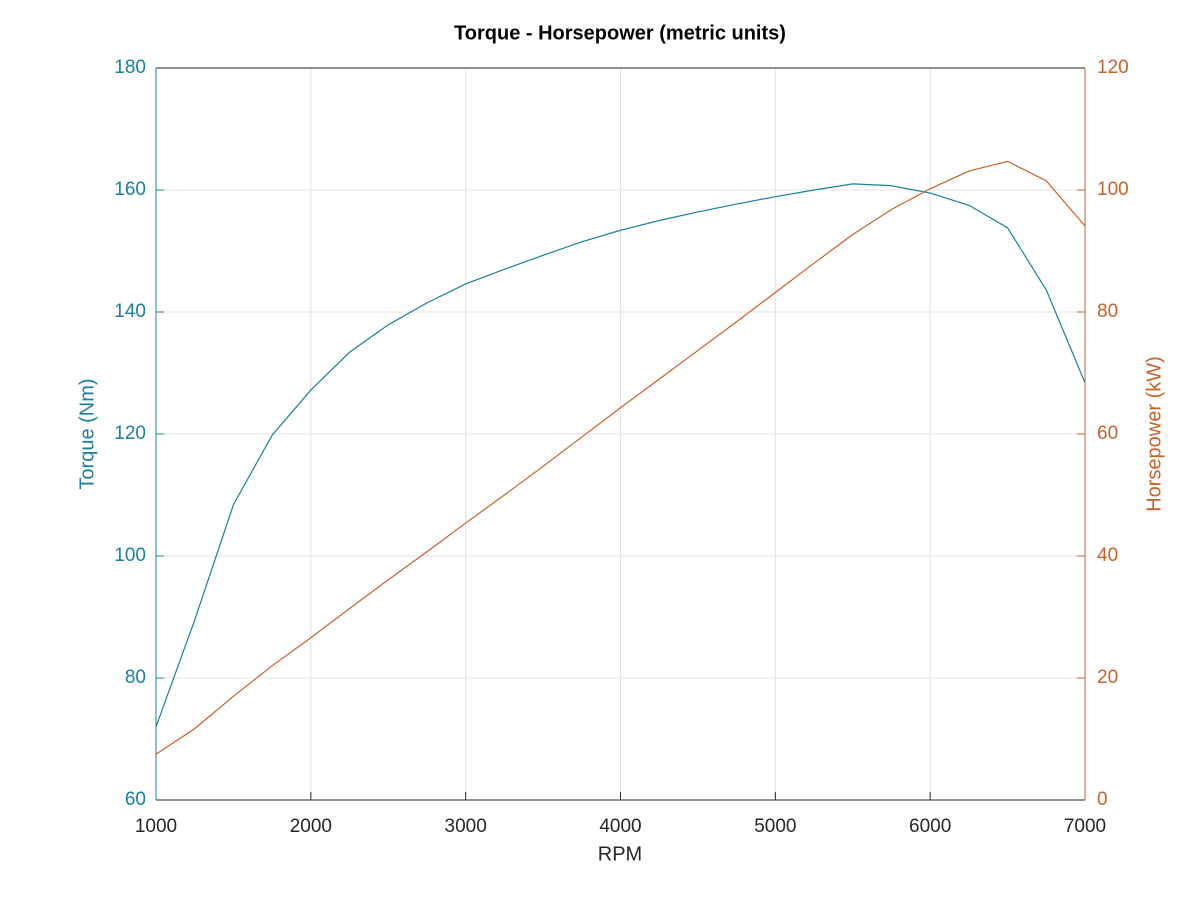 This screenshot has width=1200, height=900. I want to click on y2-tick-label: 60, so click(1107, 433).